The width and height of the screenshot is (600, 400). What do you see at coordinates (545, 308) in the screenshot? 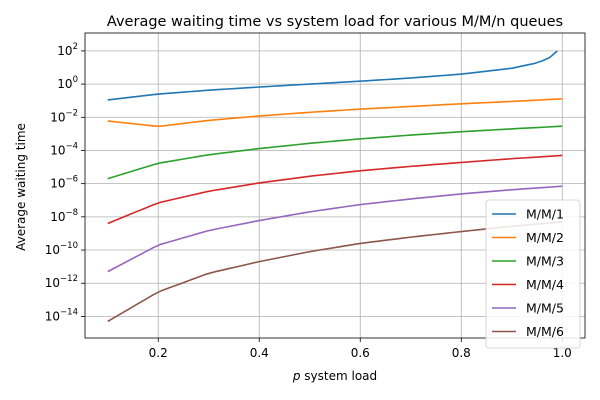
I see `legend-entry: M/M/5` at bounding box center [545, 308].